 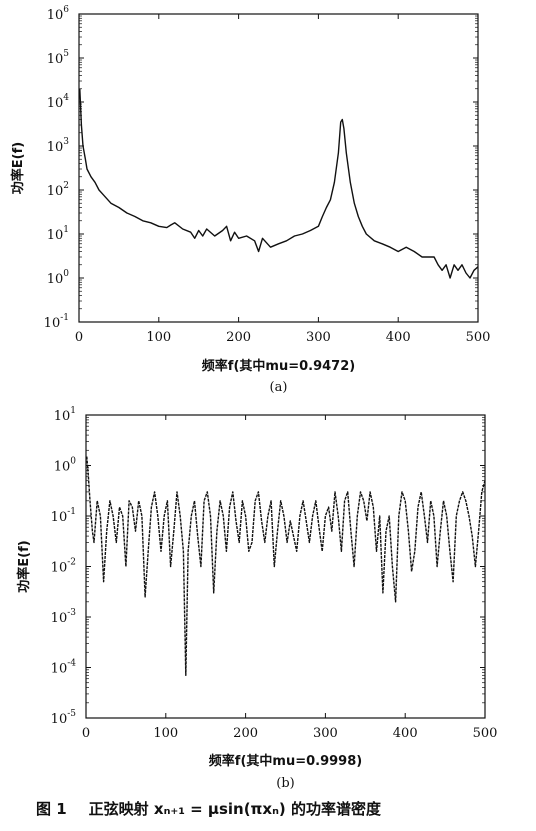 I want to click on figure-number: 图 1, so click(x=51, y=809).